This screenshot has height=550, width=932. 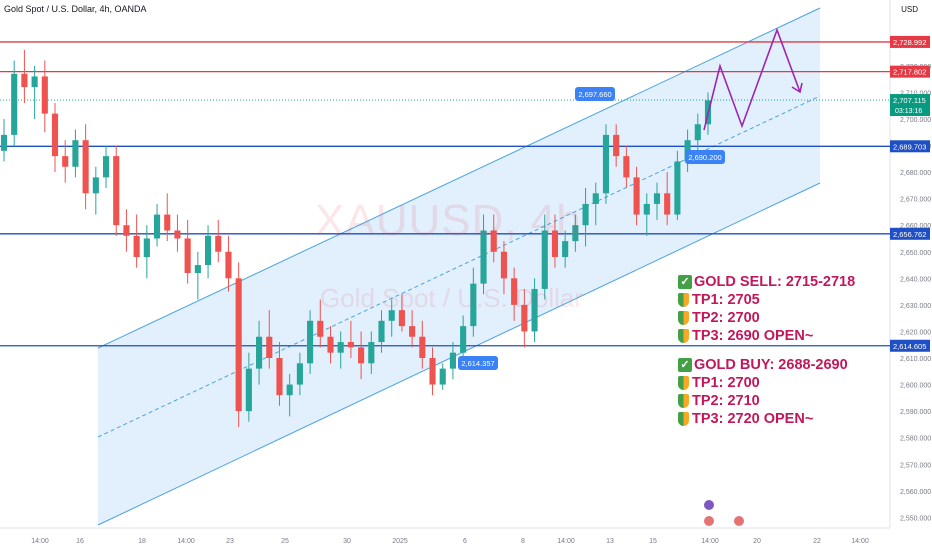 I want to click on x-tick-label: 6, so click(x=465, y=541).